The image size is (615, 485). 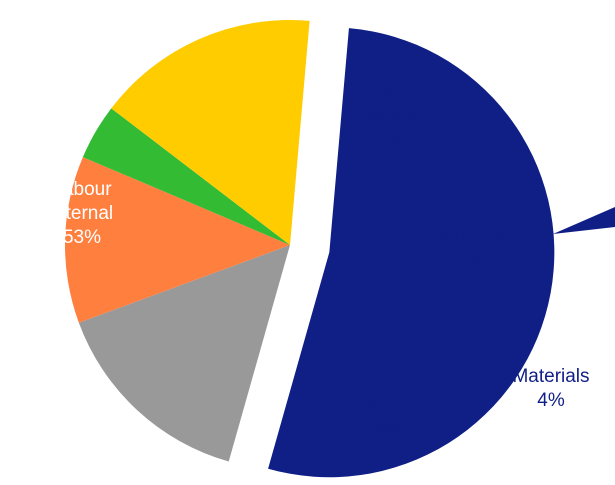 What do you see at coordinates (465, 248) in the screenshot?
I see `data-label-farm-out: Farm-out 12%` at bounding box center [465, 248].